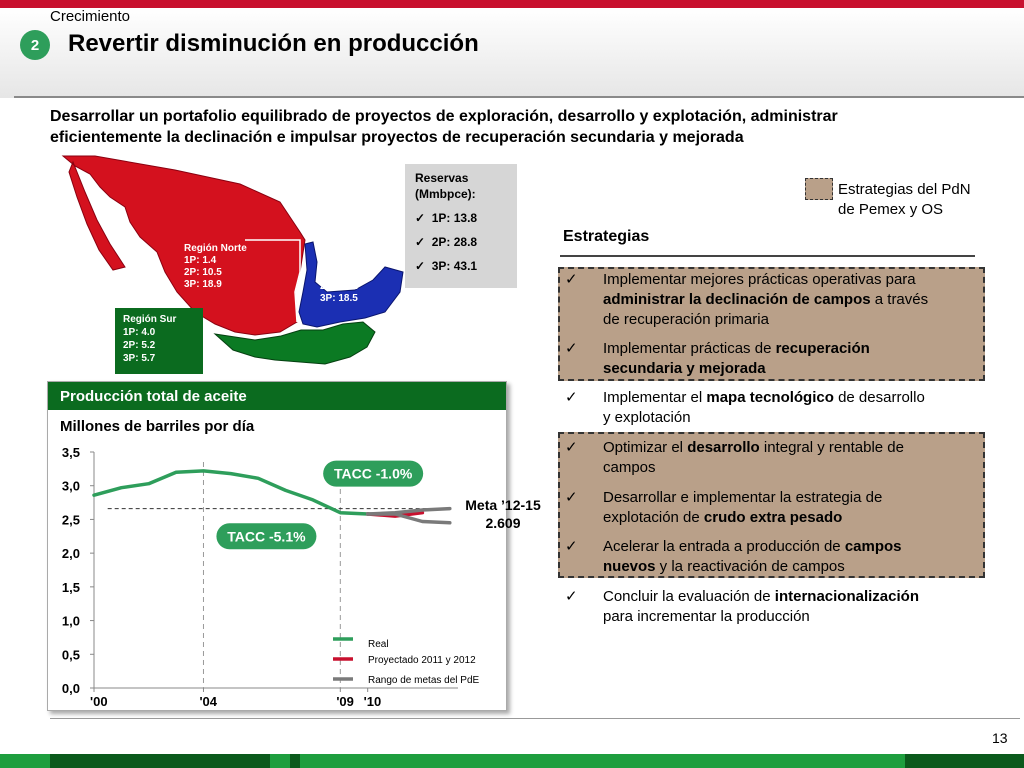 The height and width of the screenshot is (768, 1024). What do you see at coordinates (512, 4) in the screenshot?
I see `top-red-bar` at bounding box center [512, 4].